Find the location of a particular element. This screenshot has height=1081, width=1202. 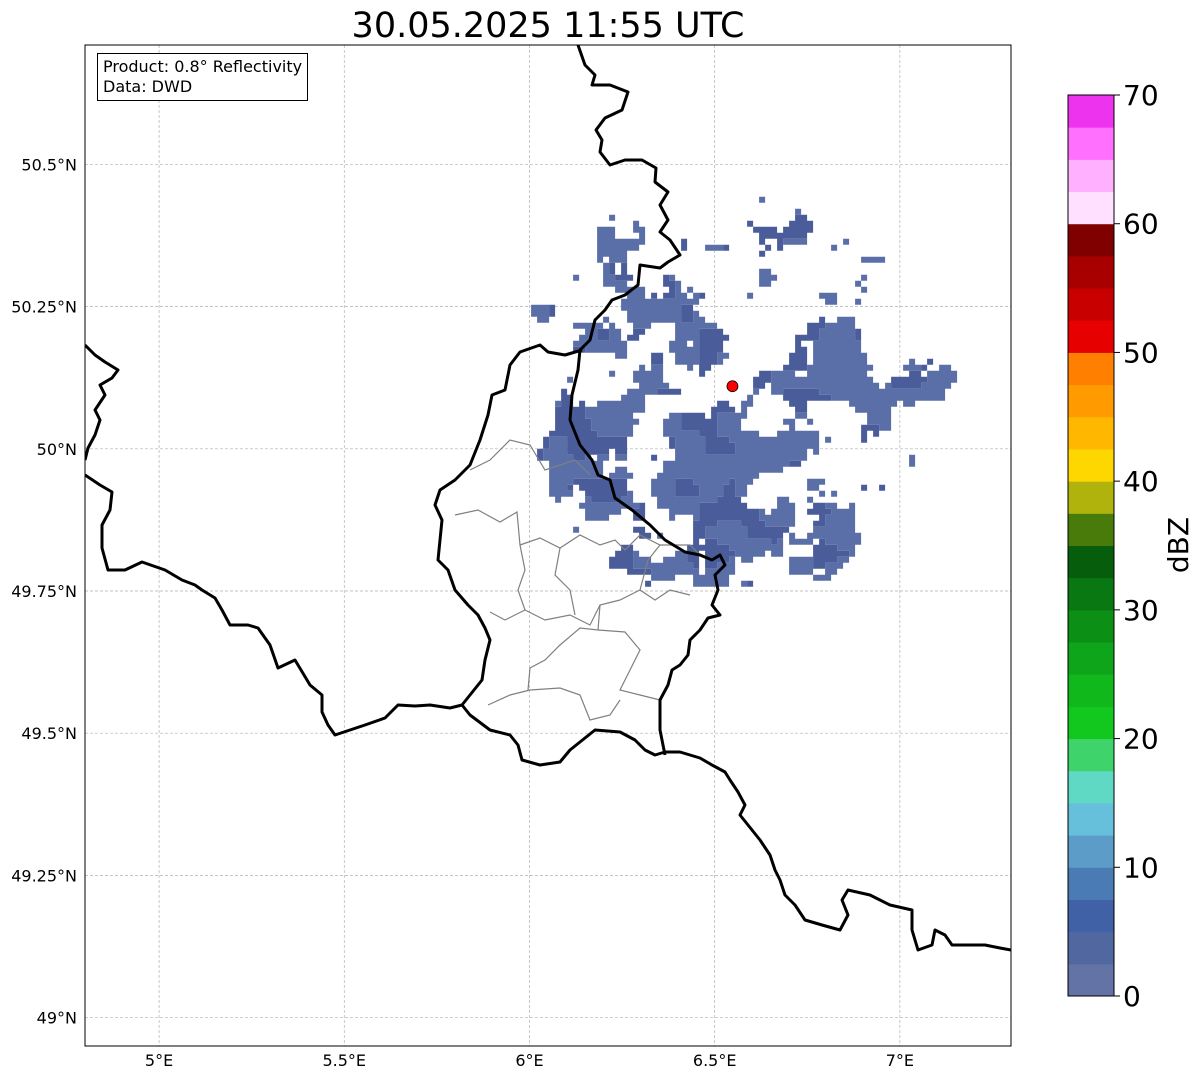

data-source-label: Data: DWD is located at coordinates (148, 86).